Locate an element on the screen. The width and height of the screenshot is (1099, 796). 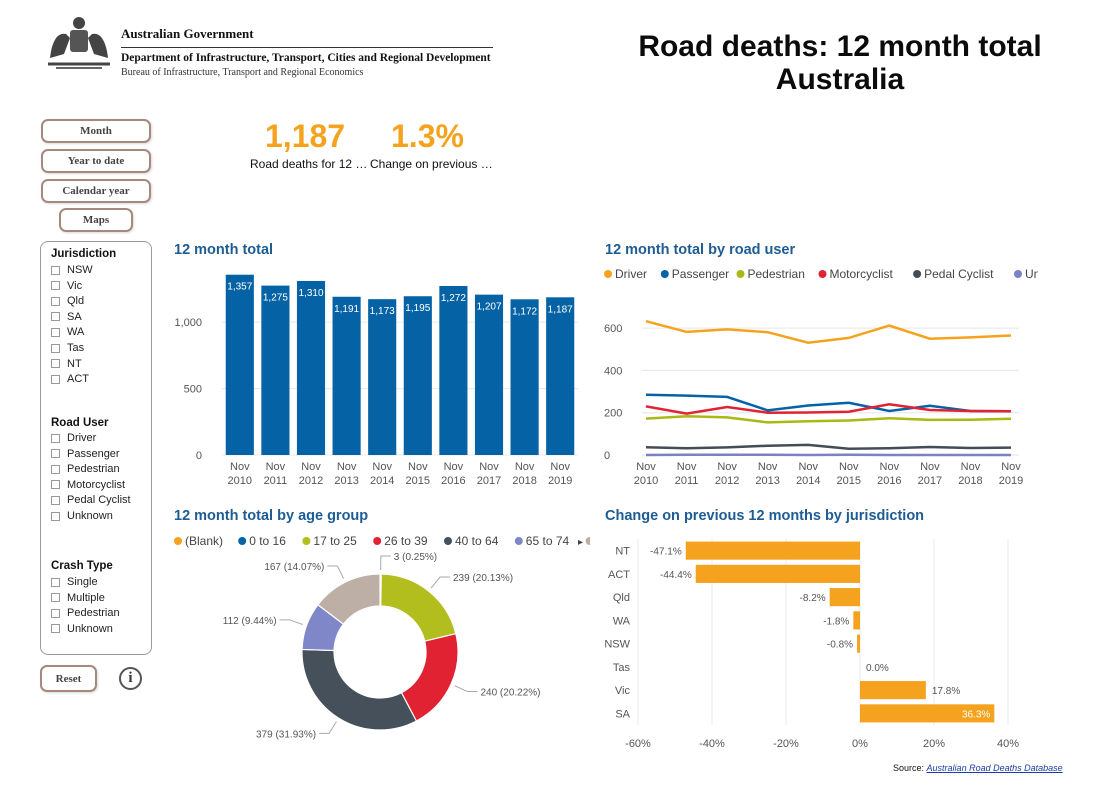
source-link: Australian Road Deaths Database is located at coordinates (994, 768).